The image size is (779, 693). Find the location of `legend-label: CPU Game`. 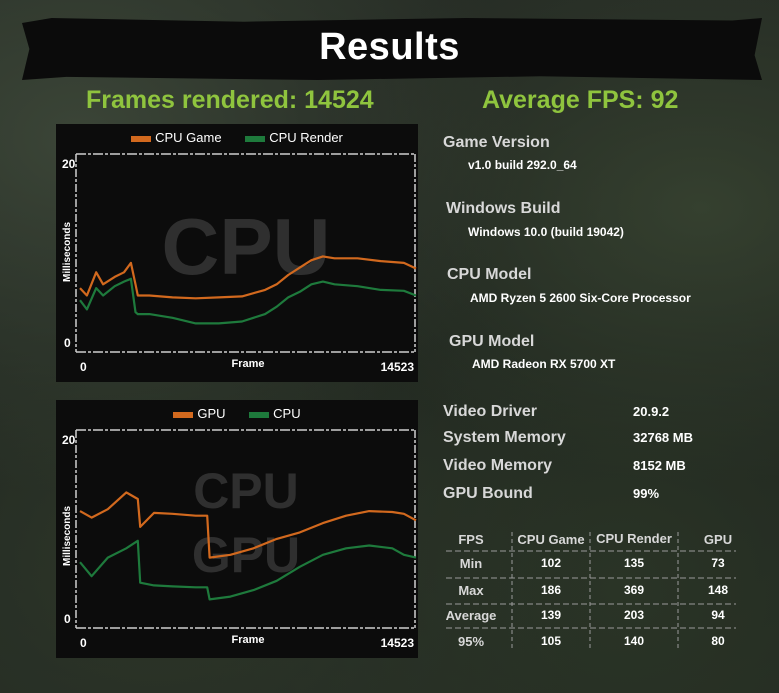

legend-label: CPU Game is located at coordinates (188, 137).